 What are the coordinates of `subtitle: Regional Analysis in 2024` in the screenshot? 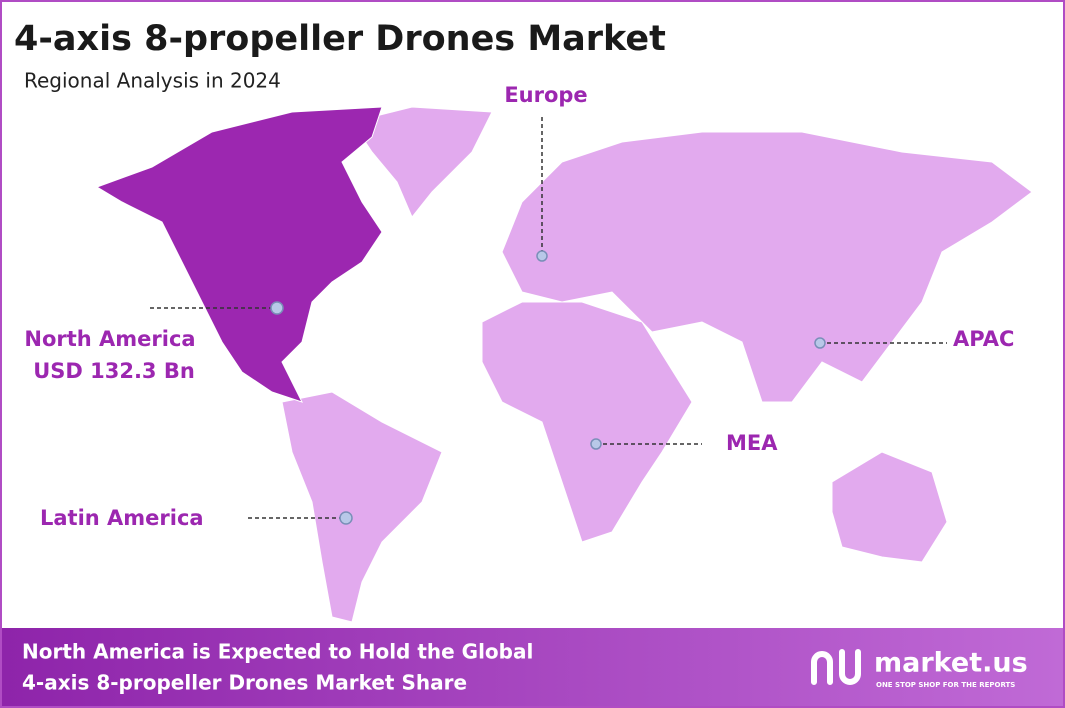 It's located at (152, 81).